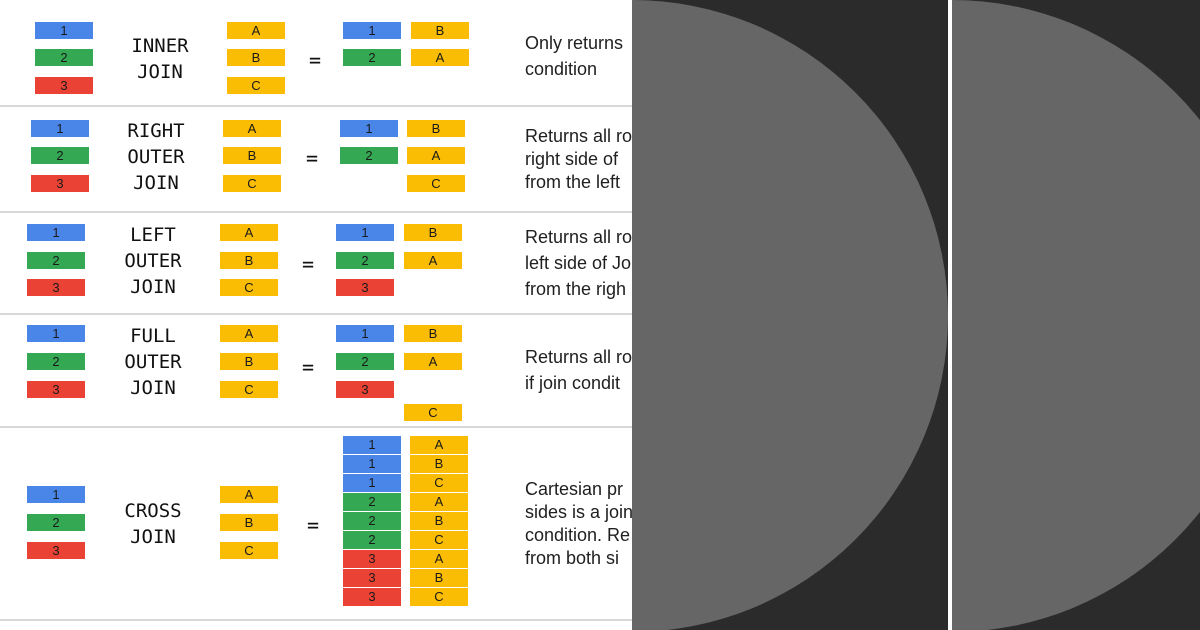 The width and height of the screenshot is (1200, 630). I want to click on description-line: right side of, so click(572, 159).